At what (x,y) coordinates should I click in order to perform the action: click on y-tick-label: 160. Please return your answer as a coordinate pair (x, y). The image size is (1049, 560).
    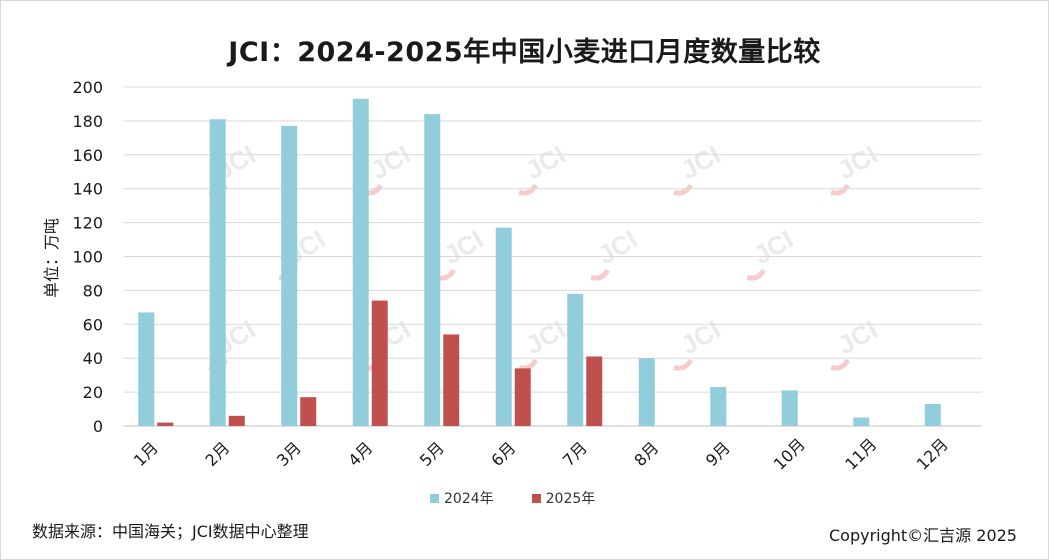
    Looking at the image, I should click on (87, 155).